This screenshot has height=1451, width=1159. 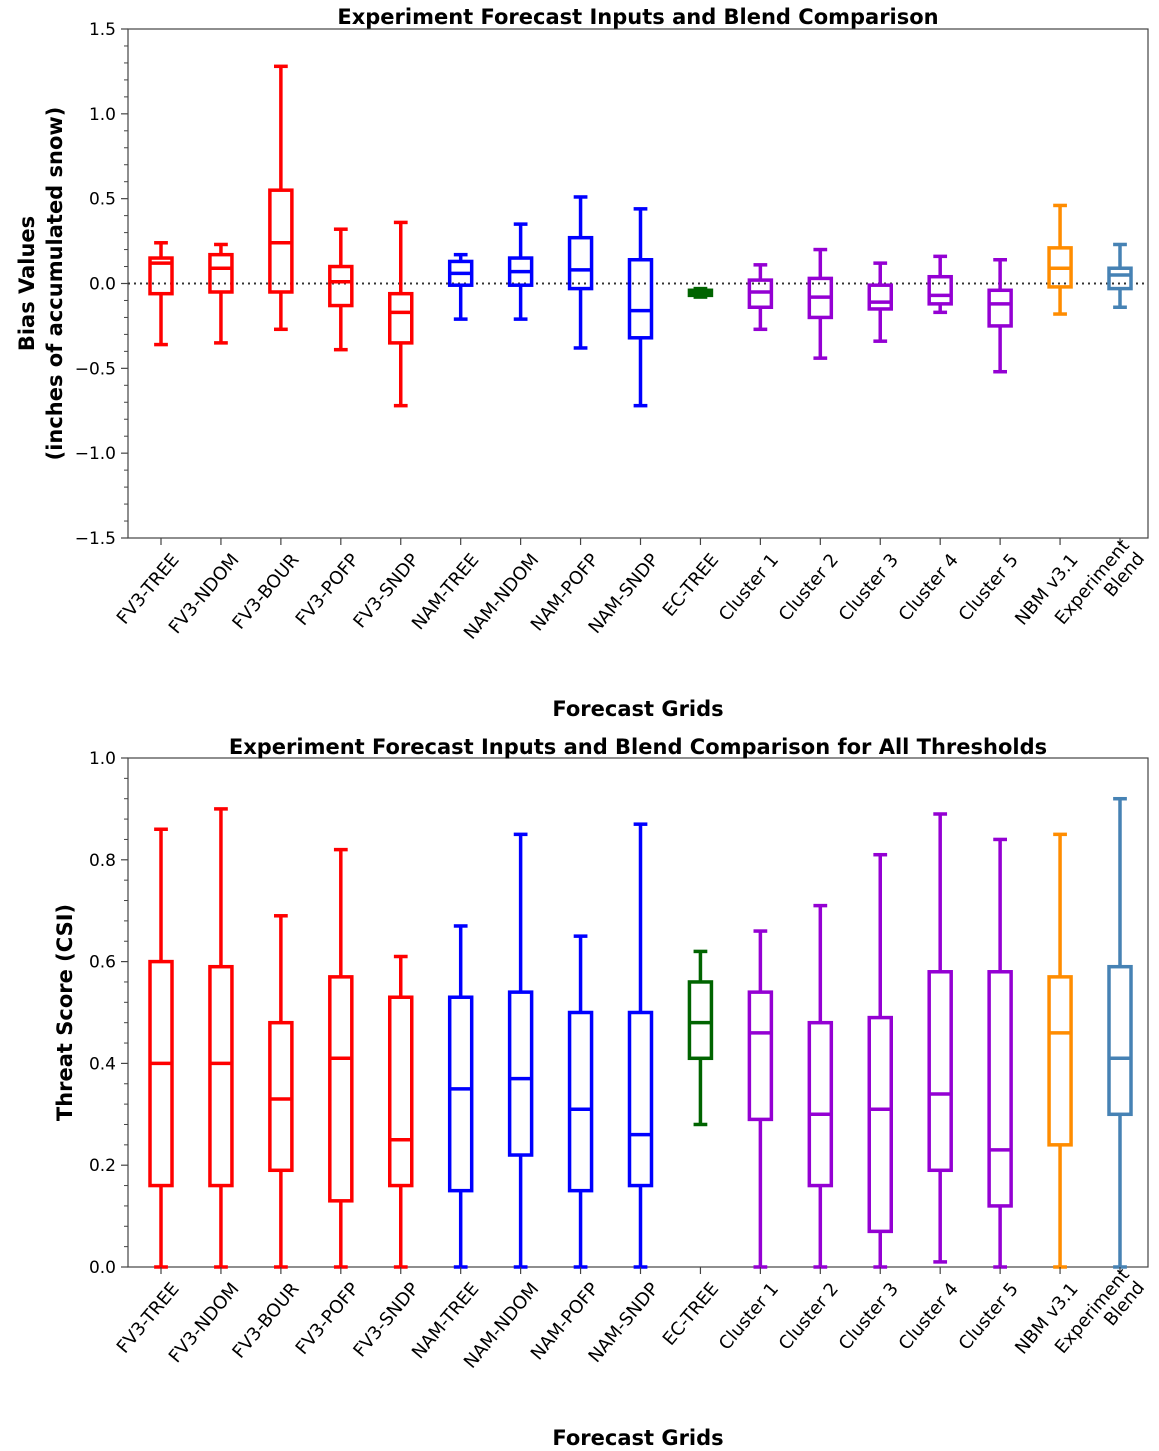 I want to click on y-axis-label: Bias Values, so click(x=27, y=283).